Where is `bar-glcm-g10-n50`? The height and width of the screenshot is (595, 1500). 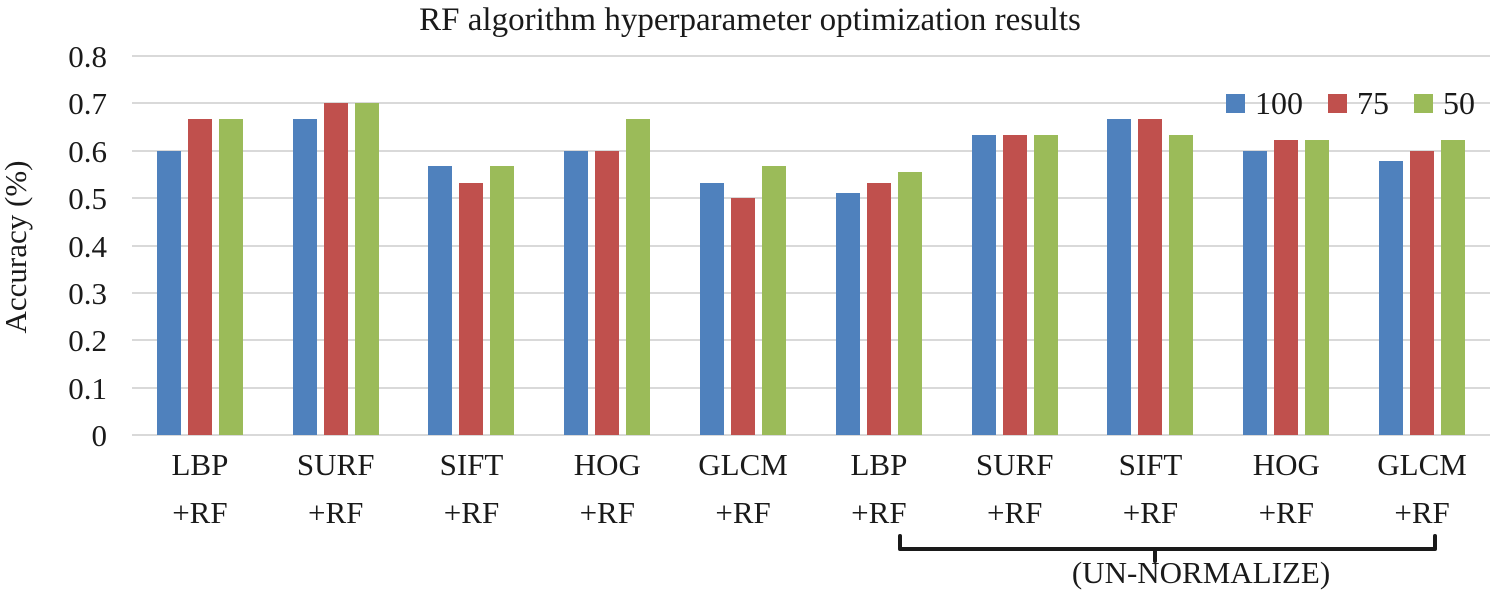 bar-glcm-g10-n50 is located at coordinates (1453, 287).